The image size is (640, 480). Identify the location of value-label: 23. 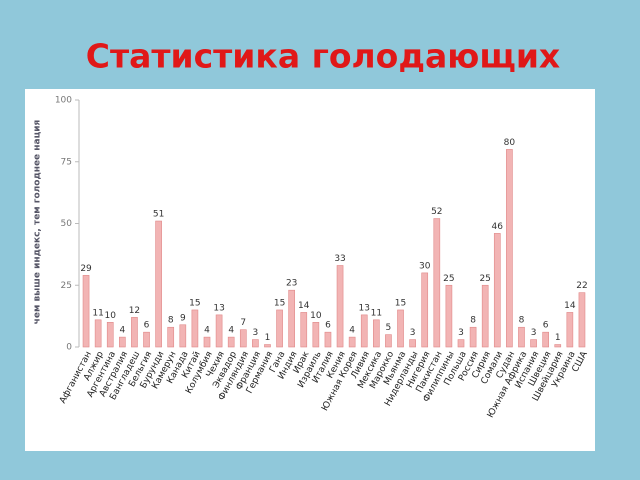
(291, 284).